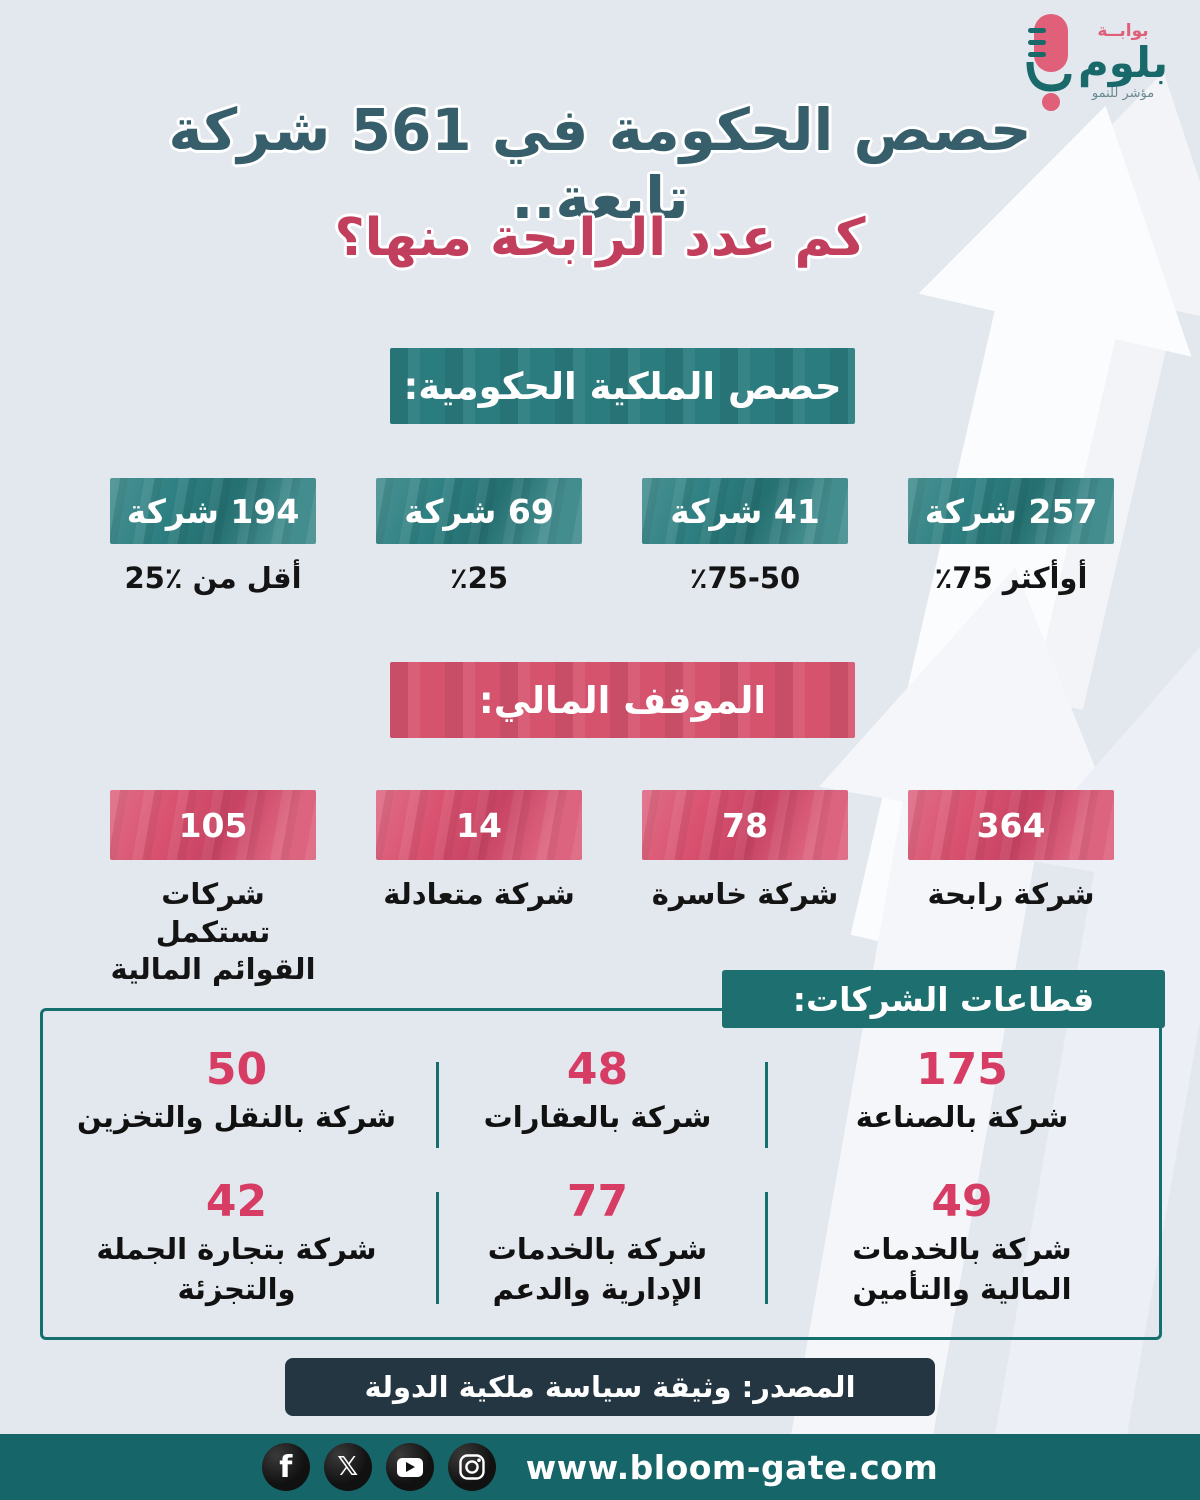 This screenshot has width=1200, height=1500. What do you see at coordinates (1011, 825) in the screenshot?
I see `financial-box-364: 364` at bounding box center [1011, 825].